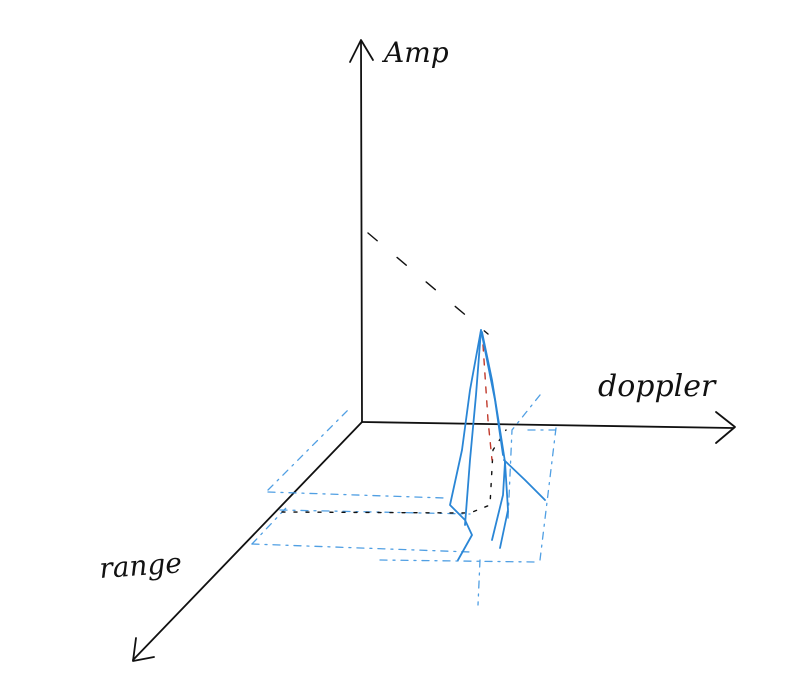  What do you see at coordinates (269, 526) in the screenshot?
I see `floor-outline-left` at bounding box center [269, 526].